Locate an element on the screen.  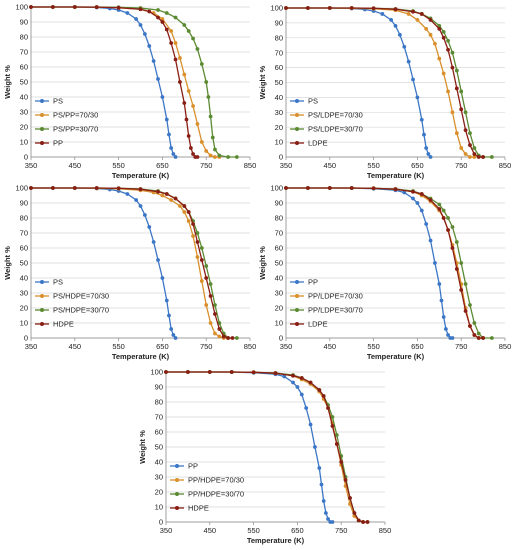
y-tick-label: 80 is located at coordinates (24, 37).